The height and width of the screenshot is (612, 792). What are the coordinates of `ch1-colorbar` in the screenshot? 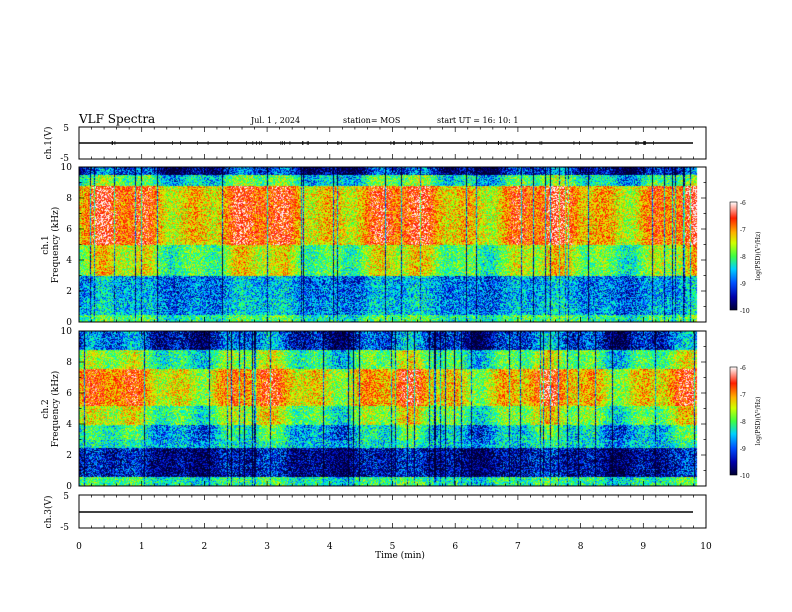 It's located at (733, 256).